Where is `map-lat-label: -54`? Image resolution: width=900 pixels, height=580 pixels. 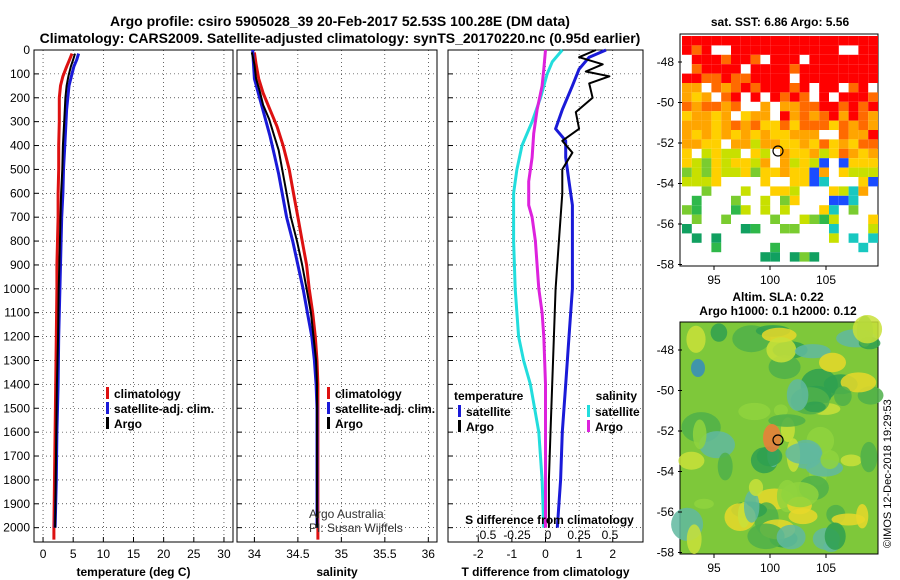
map-lat-label: -54 is located at coordinates (666, 472).